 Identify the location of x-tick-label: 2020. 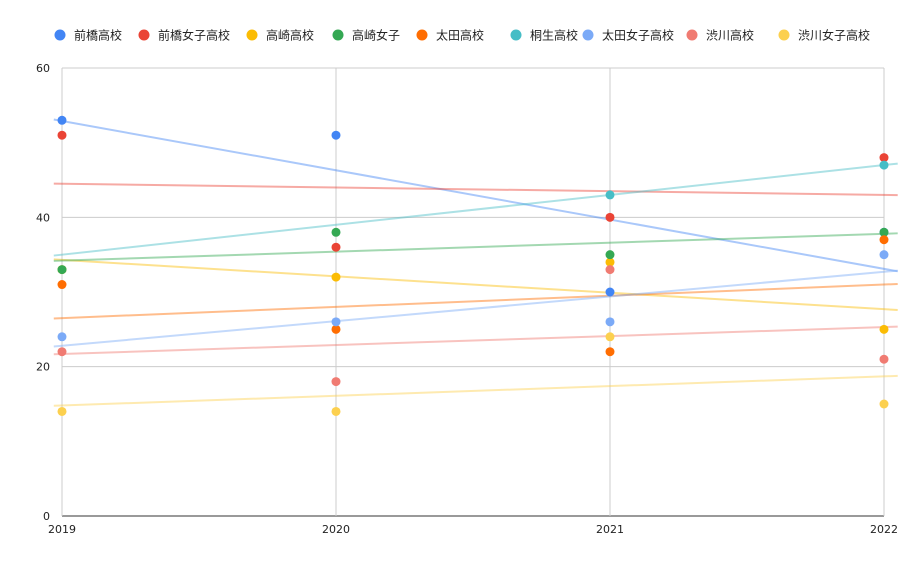
(336, 529).